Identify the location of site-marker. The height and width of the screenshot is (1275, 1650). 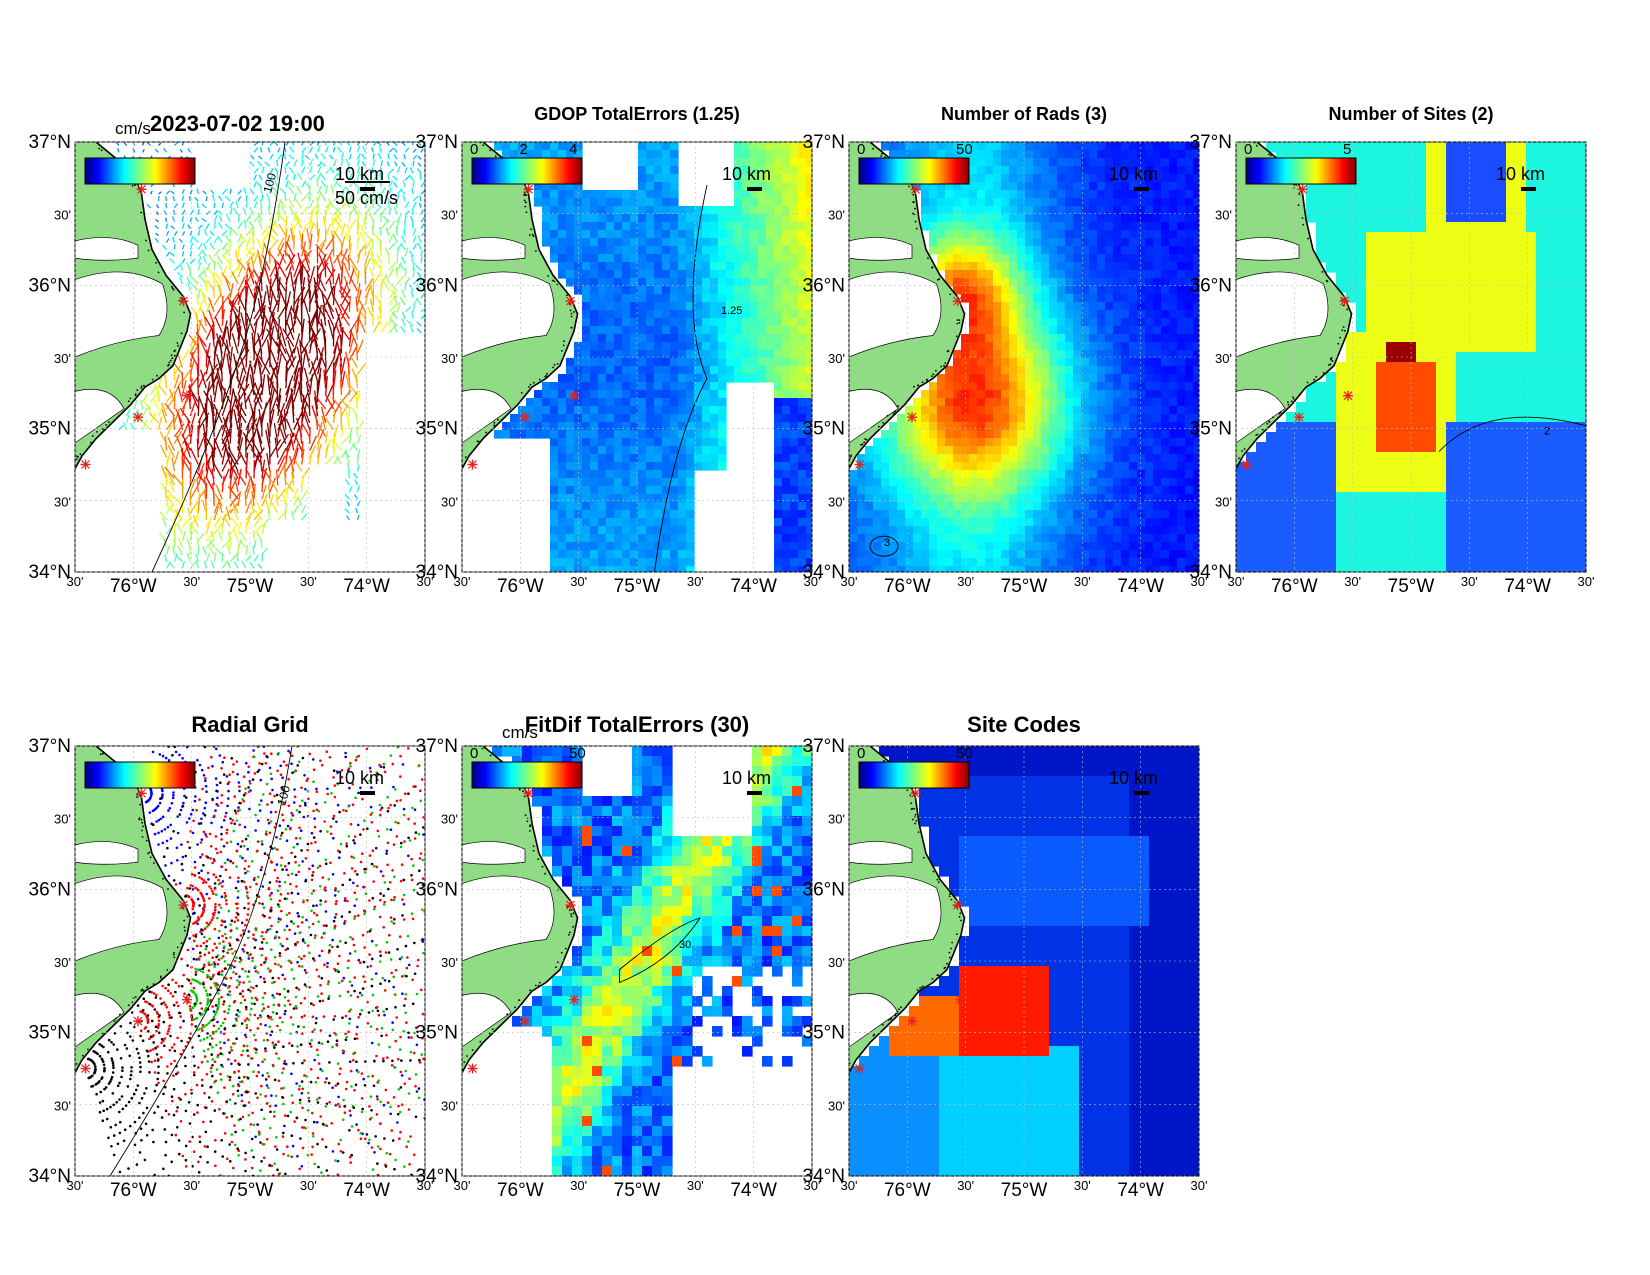
(528, 189).